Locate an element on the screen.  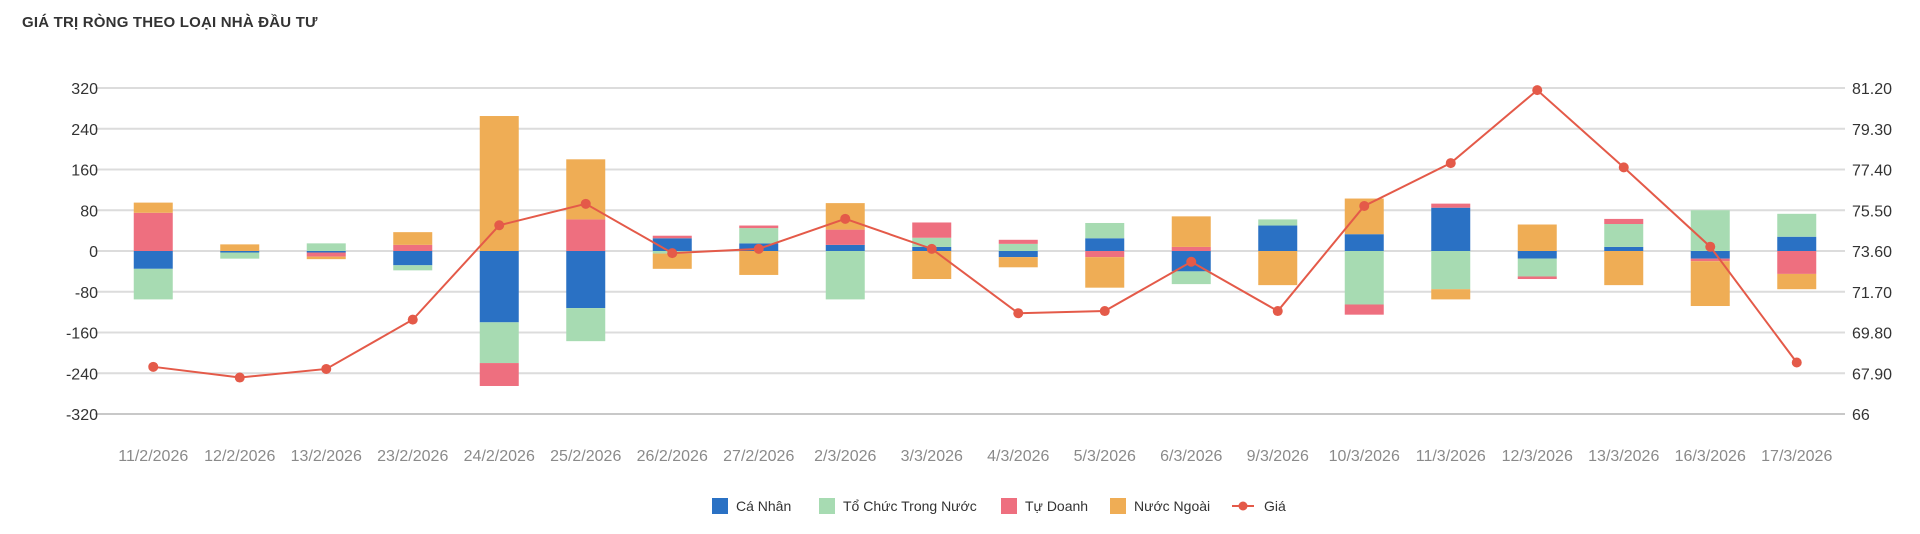
left-axis-tick-label: 240 is located at coordinates (84, 130).